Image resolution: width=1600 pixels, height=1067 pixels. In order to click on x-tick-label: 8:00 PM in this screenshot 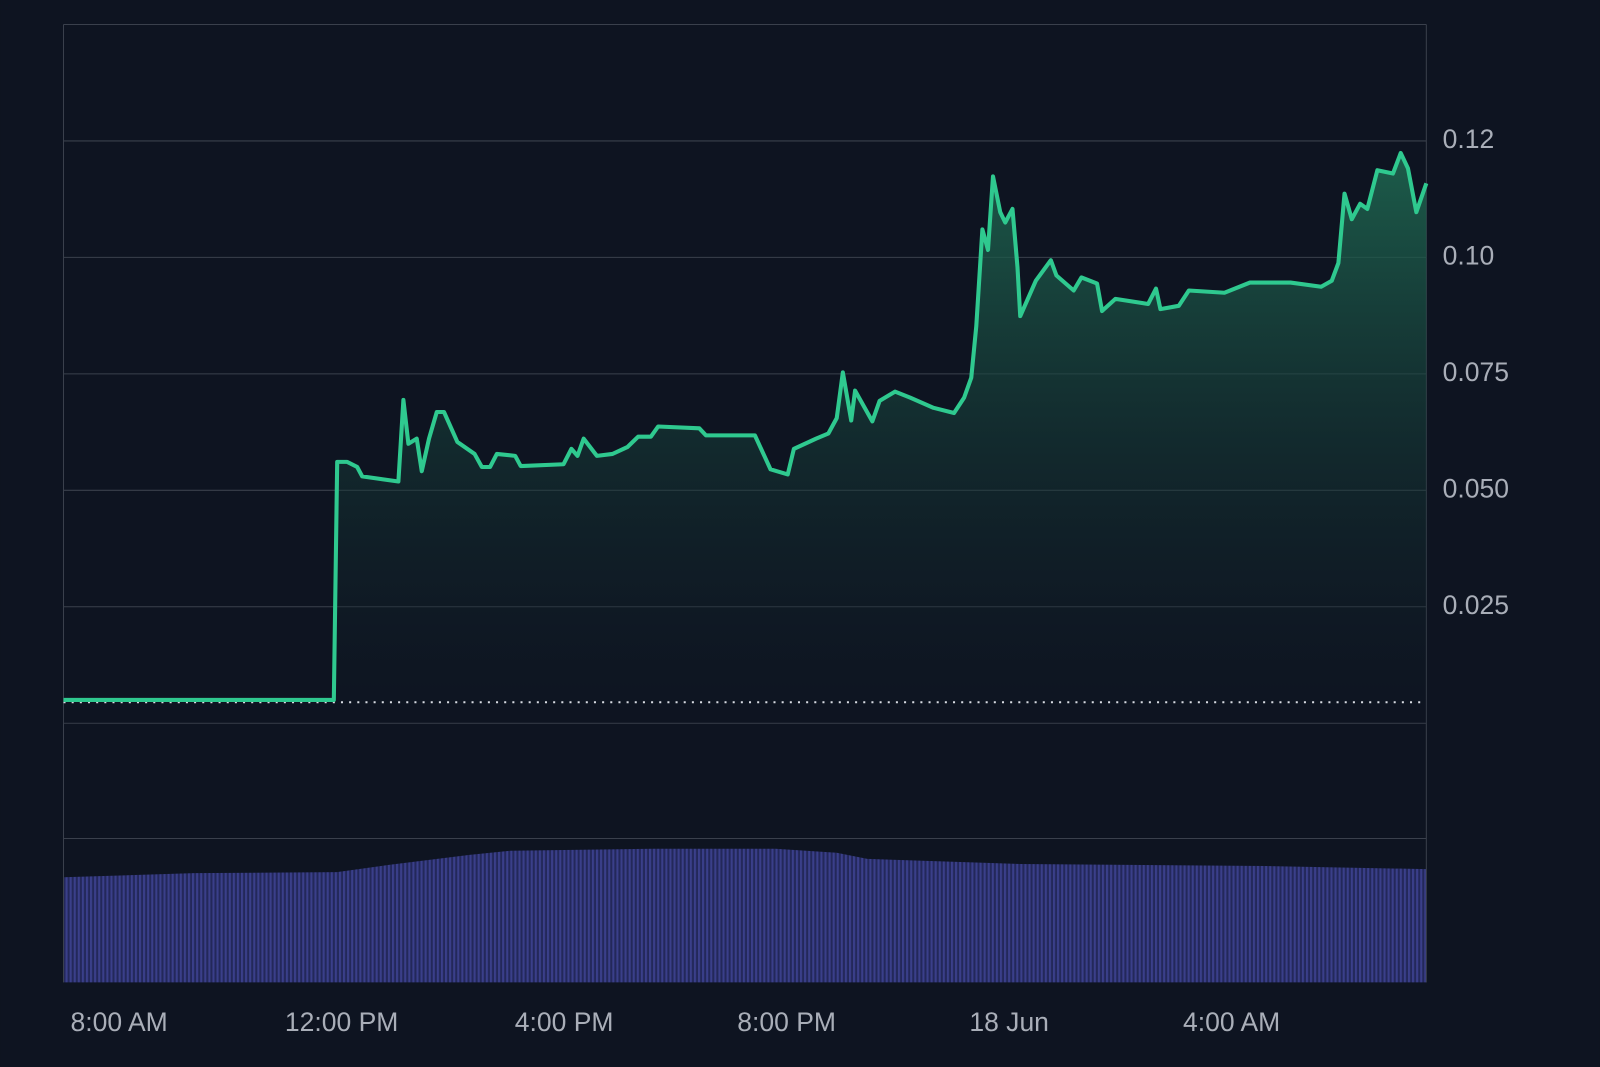, I will do `click(786, 1022)`.